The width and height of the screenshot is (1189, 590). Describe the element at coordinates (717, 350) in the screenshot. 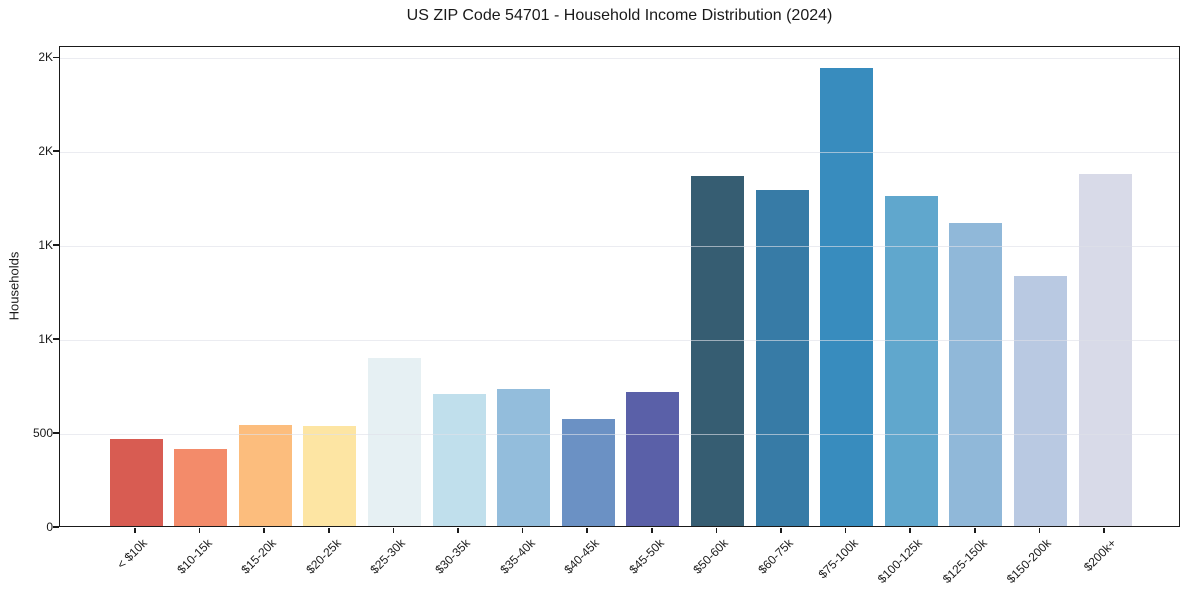

I see `bar-$50-60k` at that location.